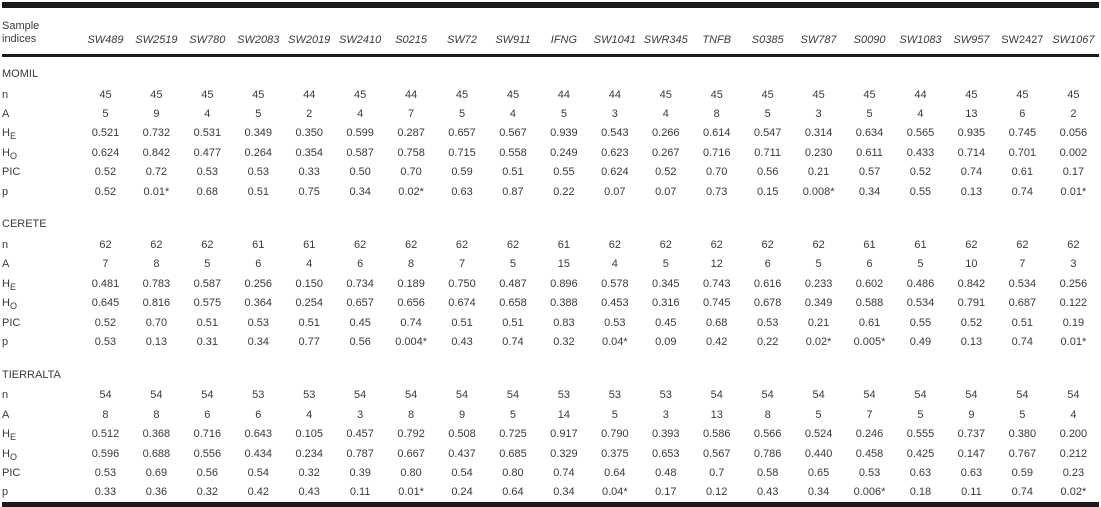 This screenshot has width=1101, height=507. I want to click on table-row: A 8 8 6 6 4 3 8 9 5 14 5 3 13 8 5 7 5 9 5 4, so click(550, 414).